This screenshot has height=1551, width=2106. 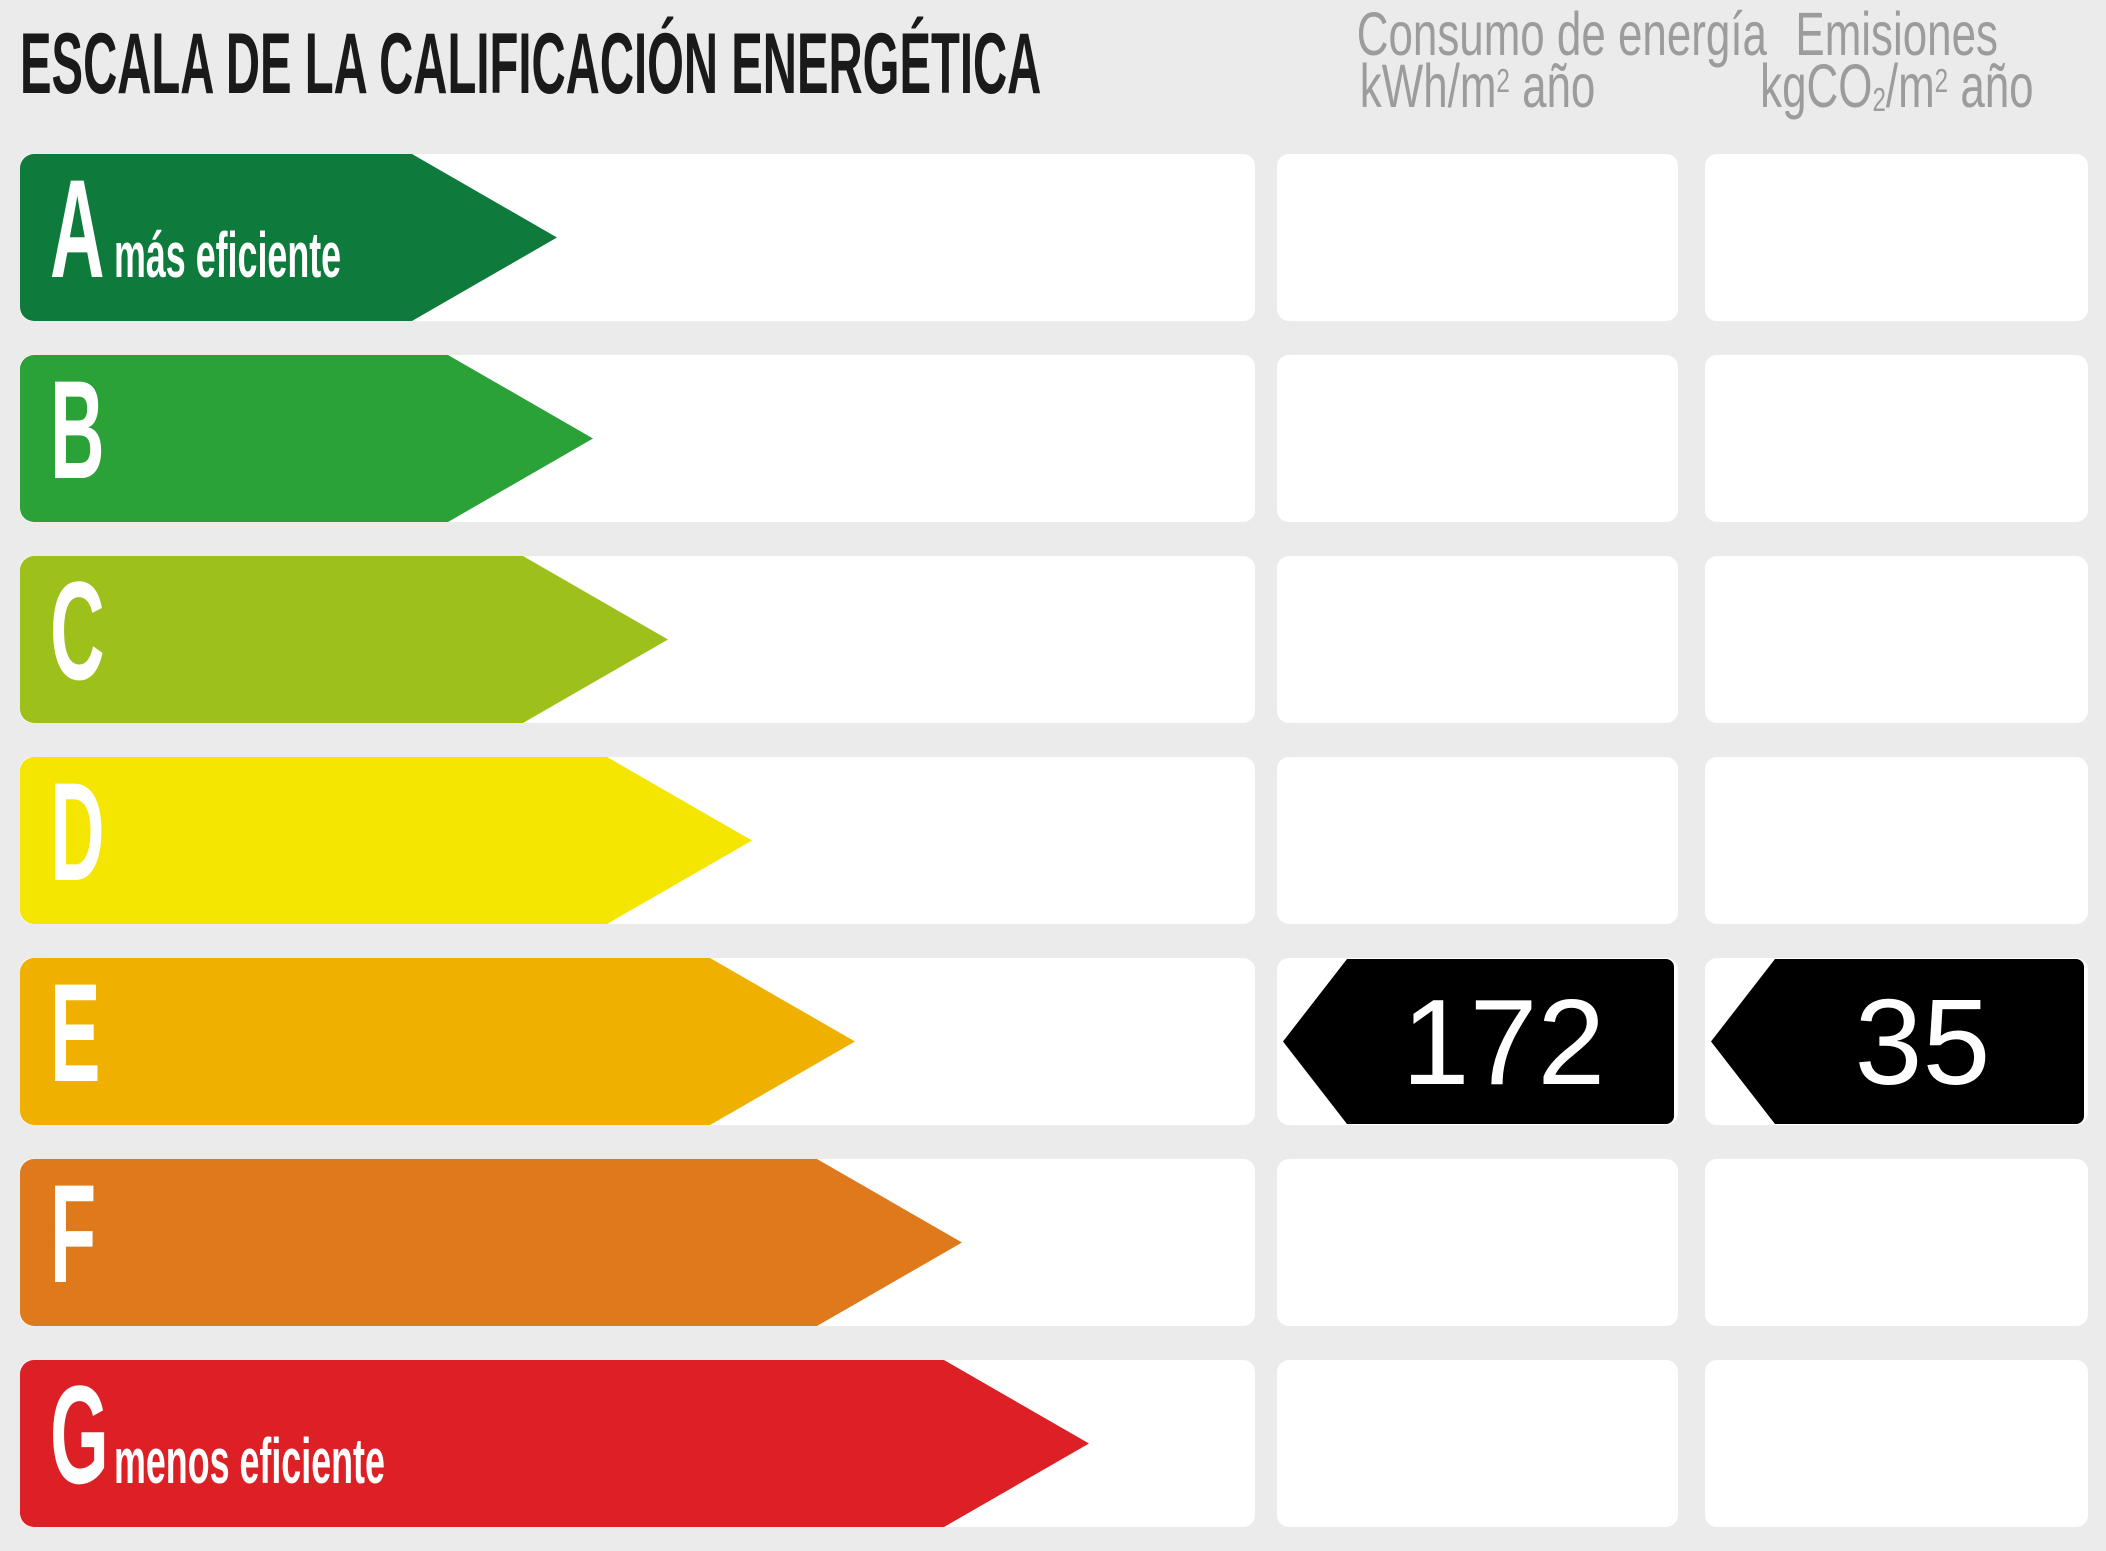 What do you see at coordinates (554, 1443) in the screenshot?
I see `rating-bar-arrow-g` at bounding box center [554, 1443].